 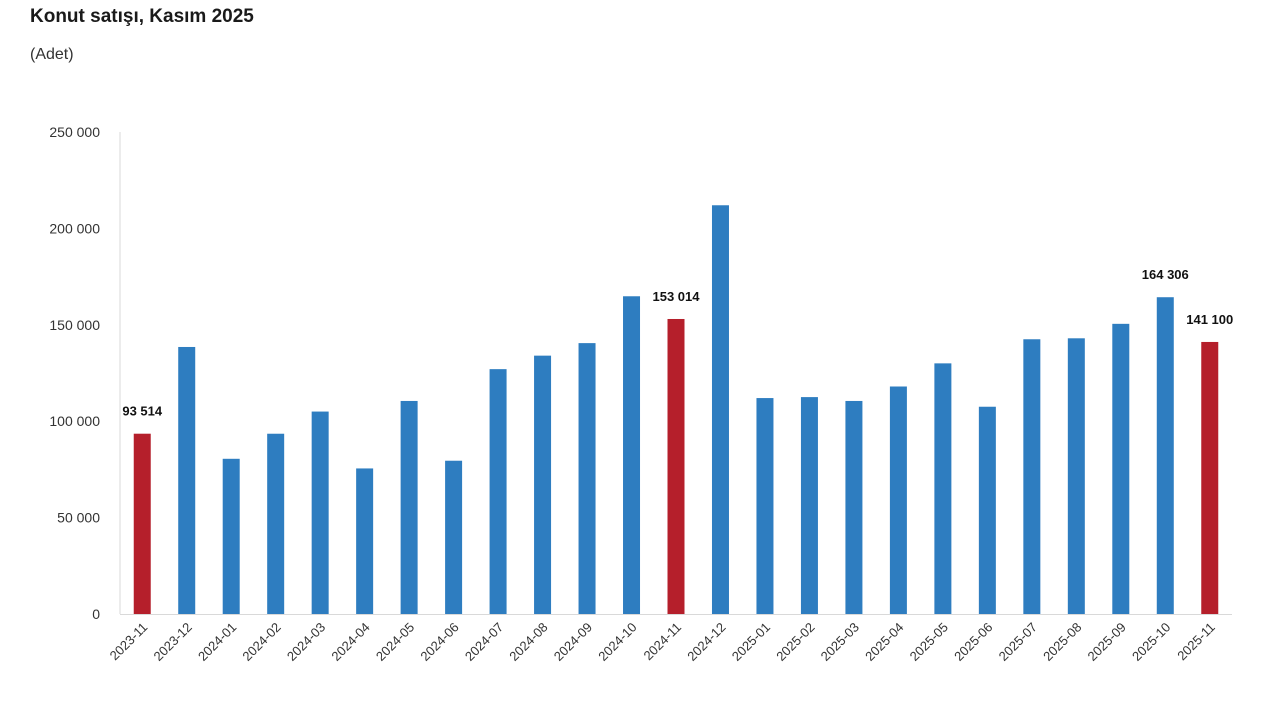 What do you see at coordinates (751, 642) in the screenshot?
I see `x-tick-label: 2025-01` at bounding box center [751, 642].